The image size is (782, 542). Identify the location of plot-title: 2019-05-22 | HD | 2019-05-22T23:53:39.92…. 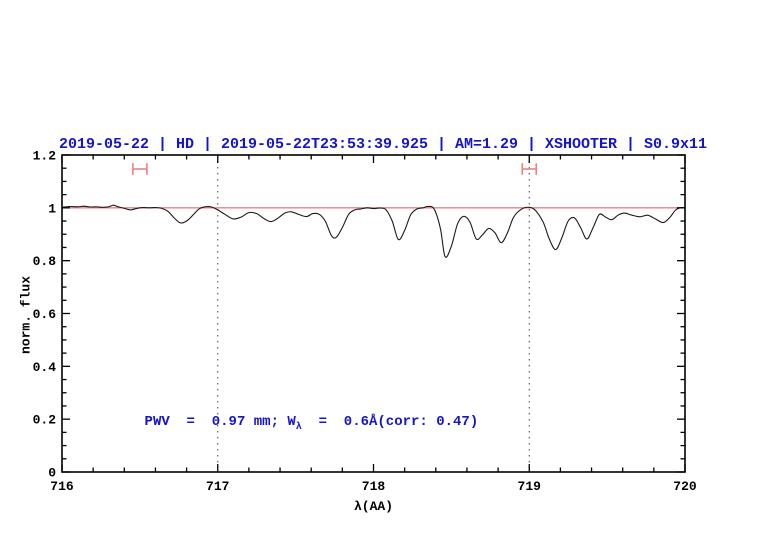
(383, 144).